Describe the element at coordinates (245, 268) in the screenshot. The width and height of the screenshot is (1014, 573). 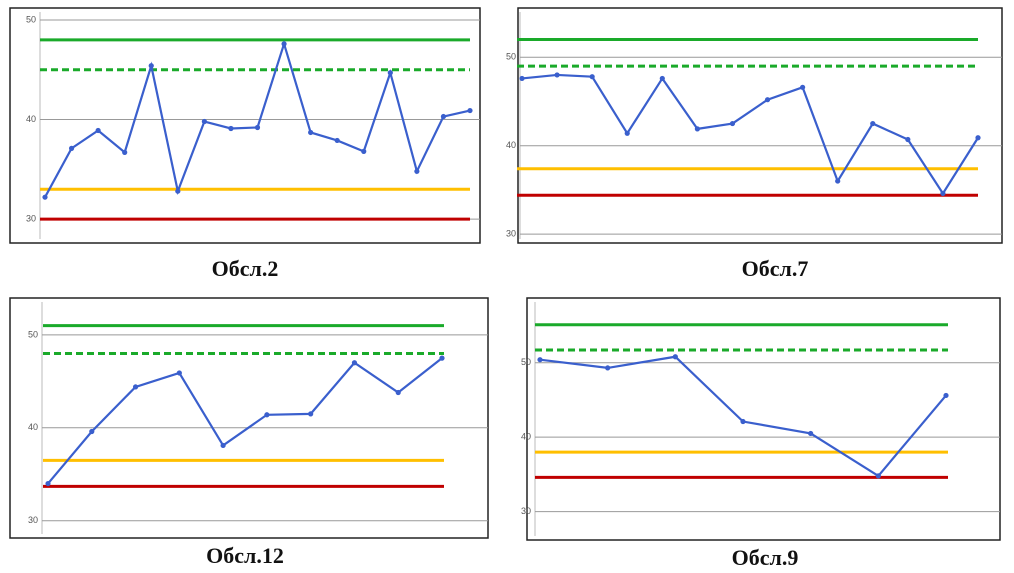
I see `caption: Обсл.2` at that location.